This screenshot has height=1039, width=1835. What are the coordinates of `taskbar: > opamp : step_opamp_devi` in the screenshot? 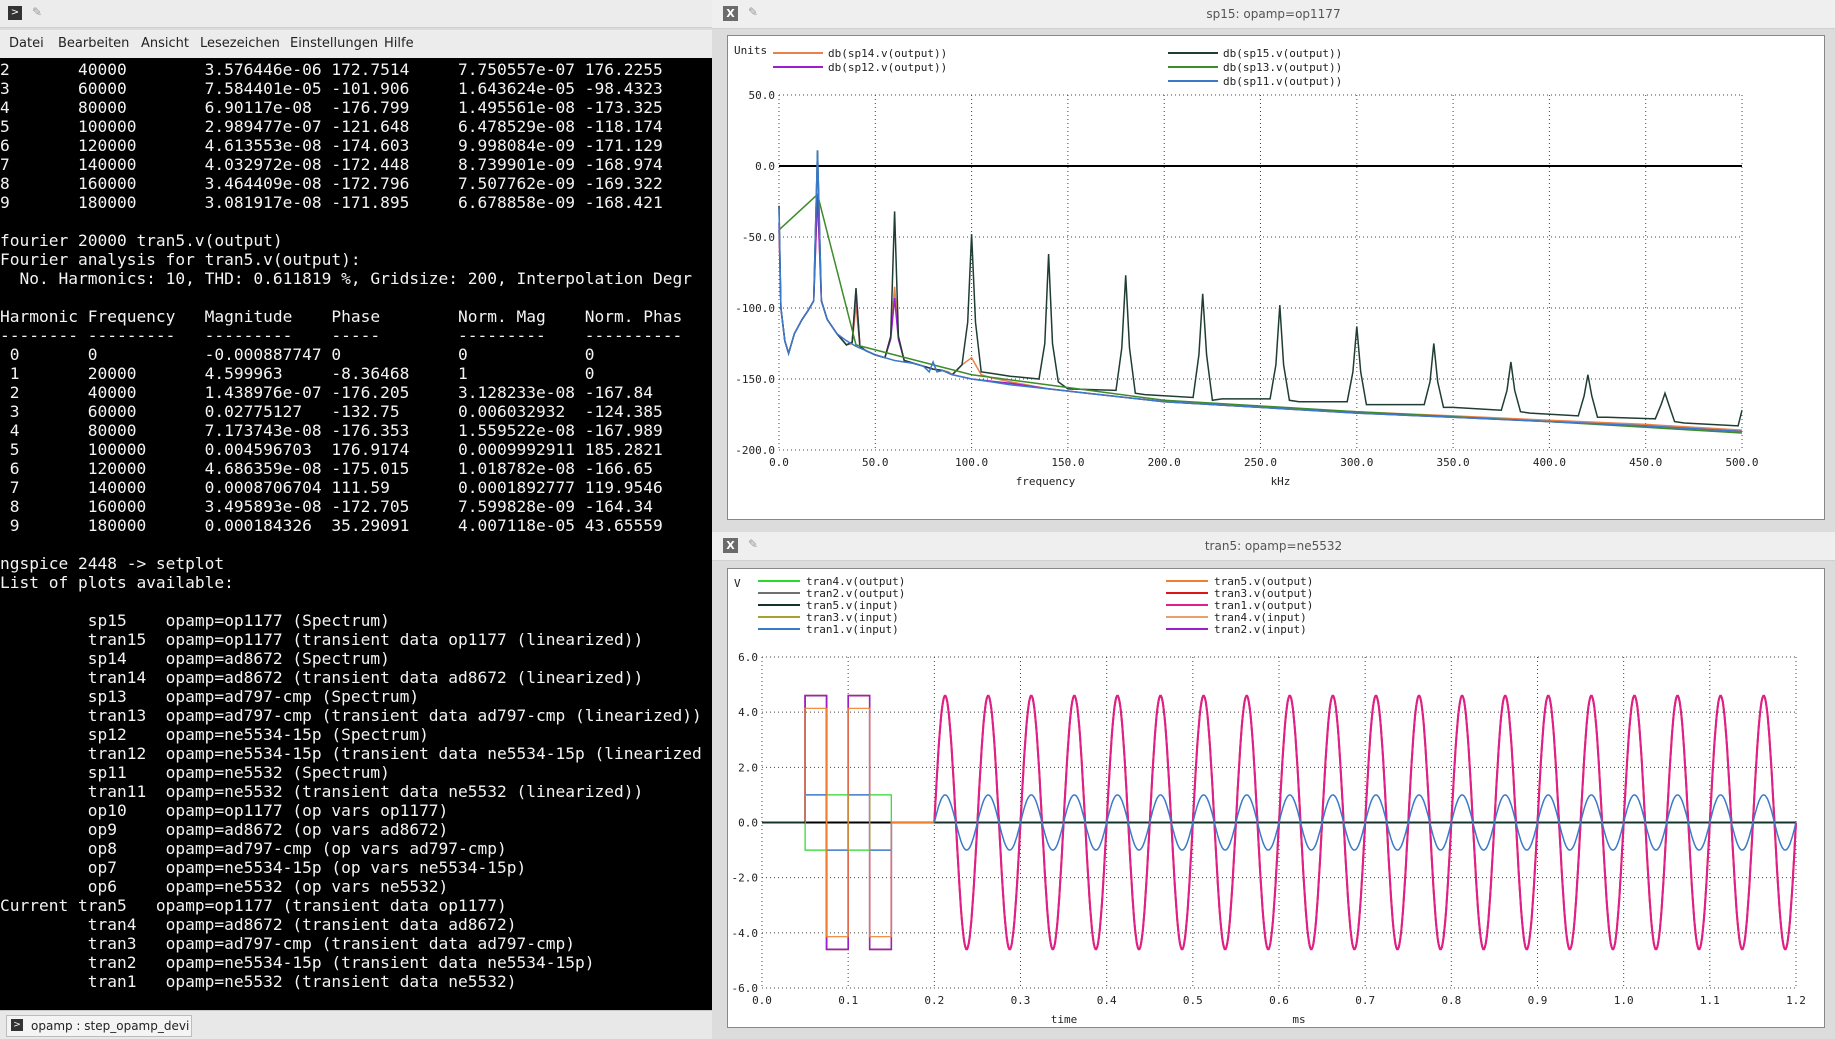 It's located at (356, 1024).